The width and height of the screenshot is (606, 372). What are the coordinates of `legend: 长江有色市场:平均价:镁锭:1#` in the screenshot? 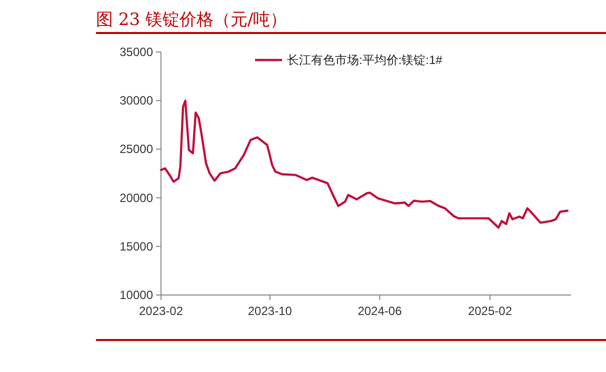 It's located at (348, 60).